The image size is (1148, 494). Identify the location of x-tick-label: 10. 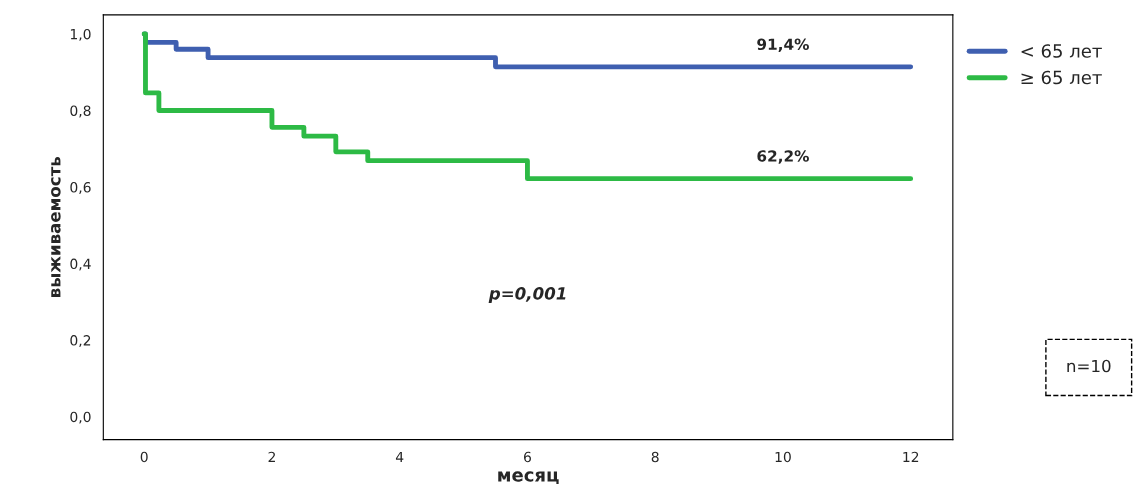
(783, 457).